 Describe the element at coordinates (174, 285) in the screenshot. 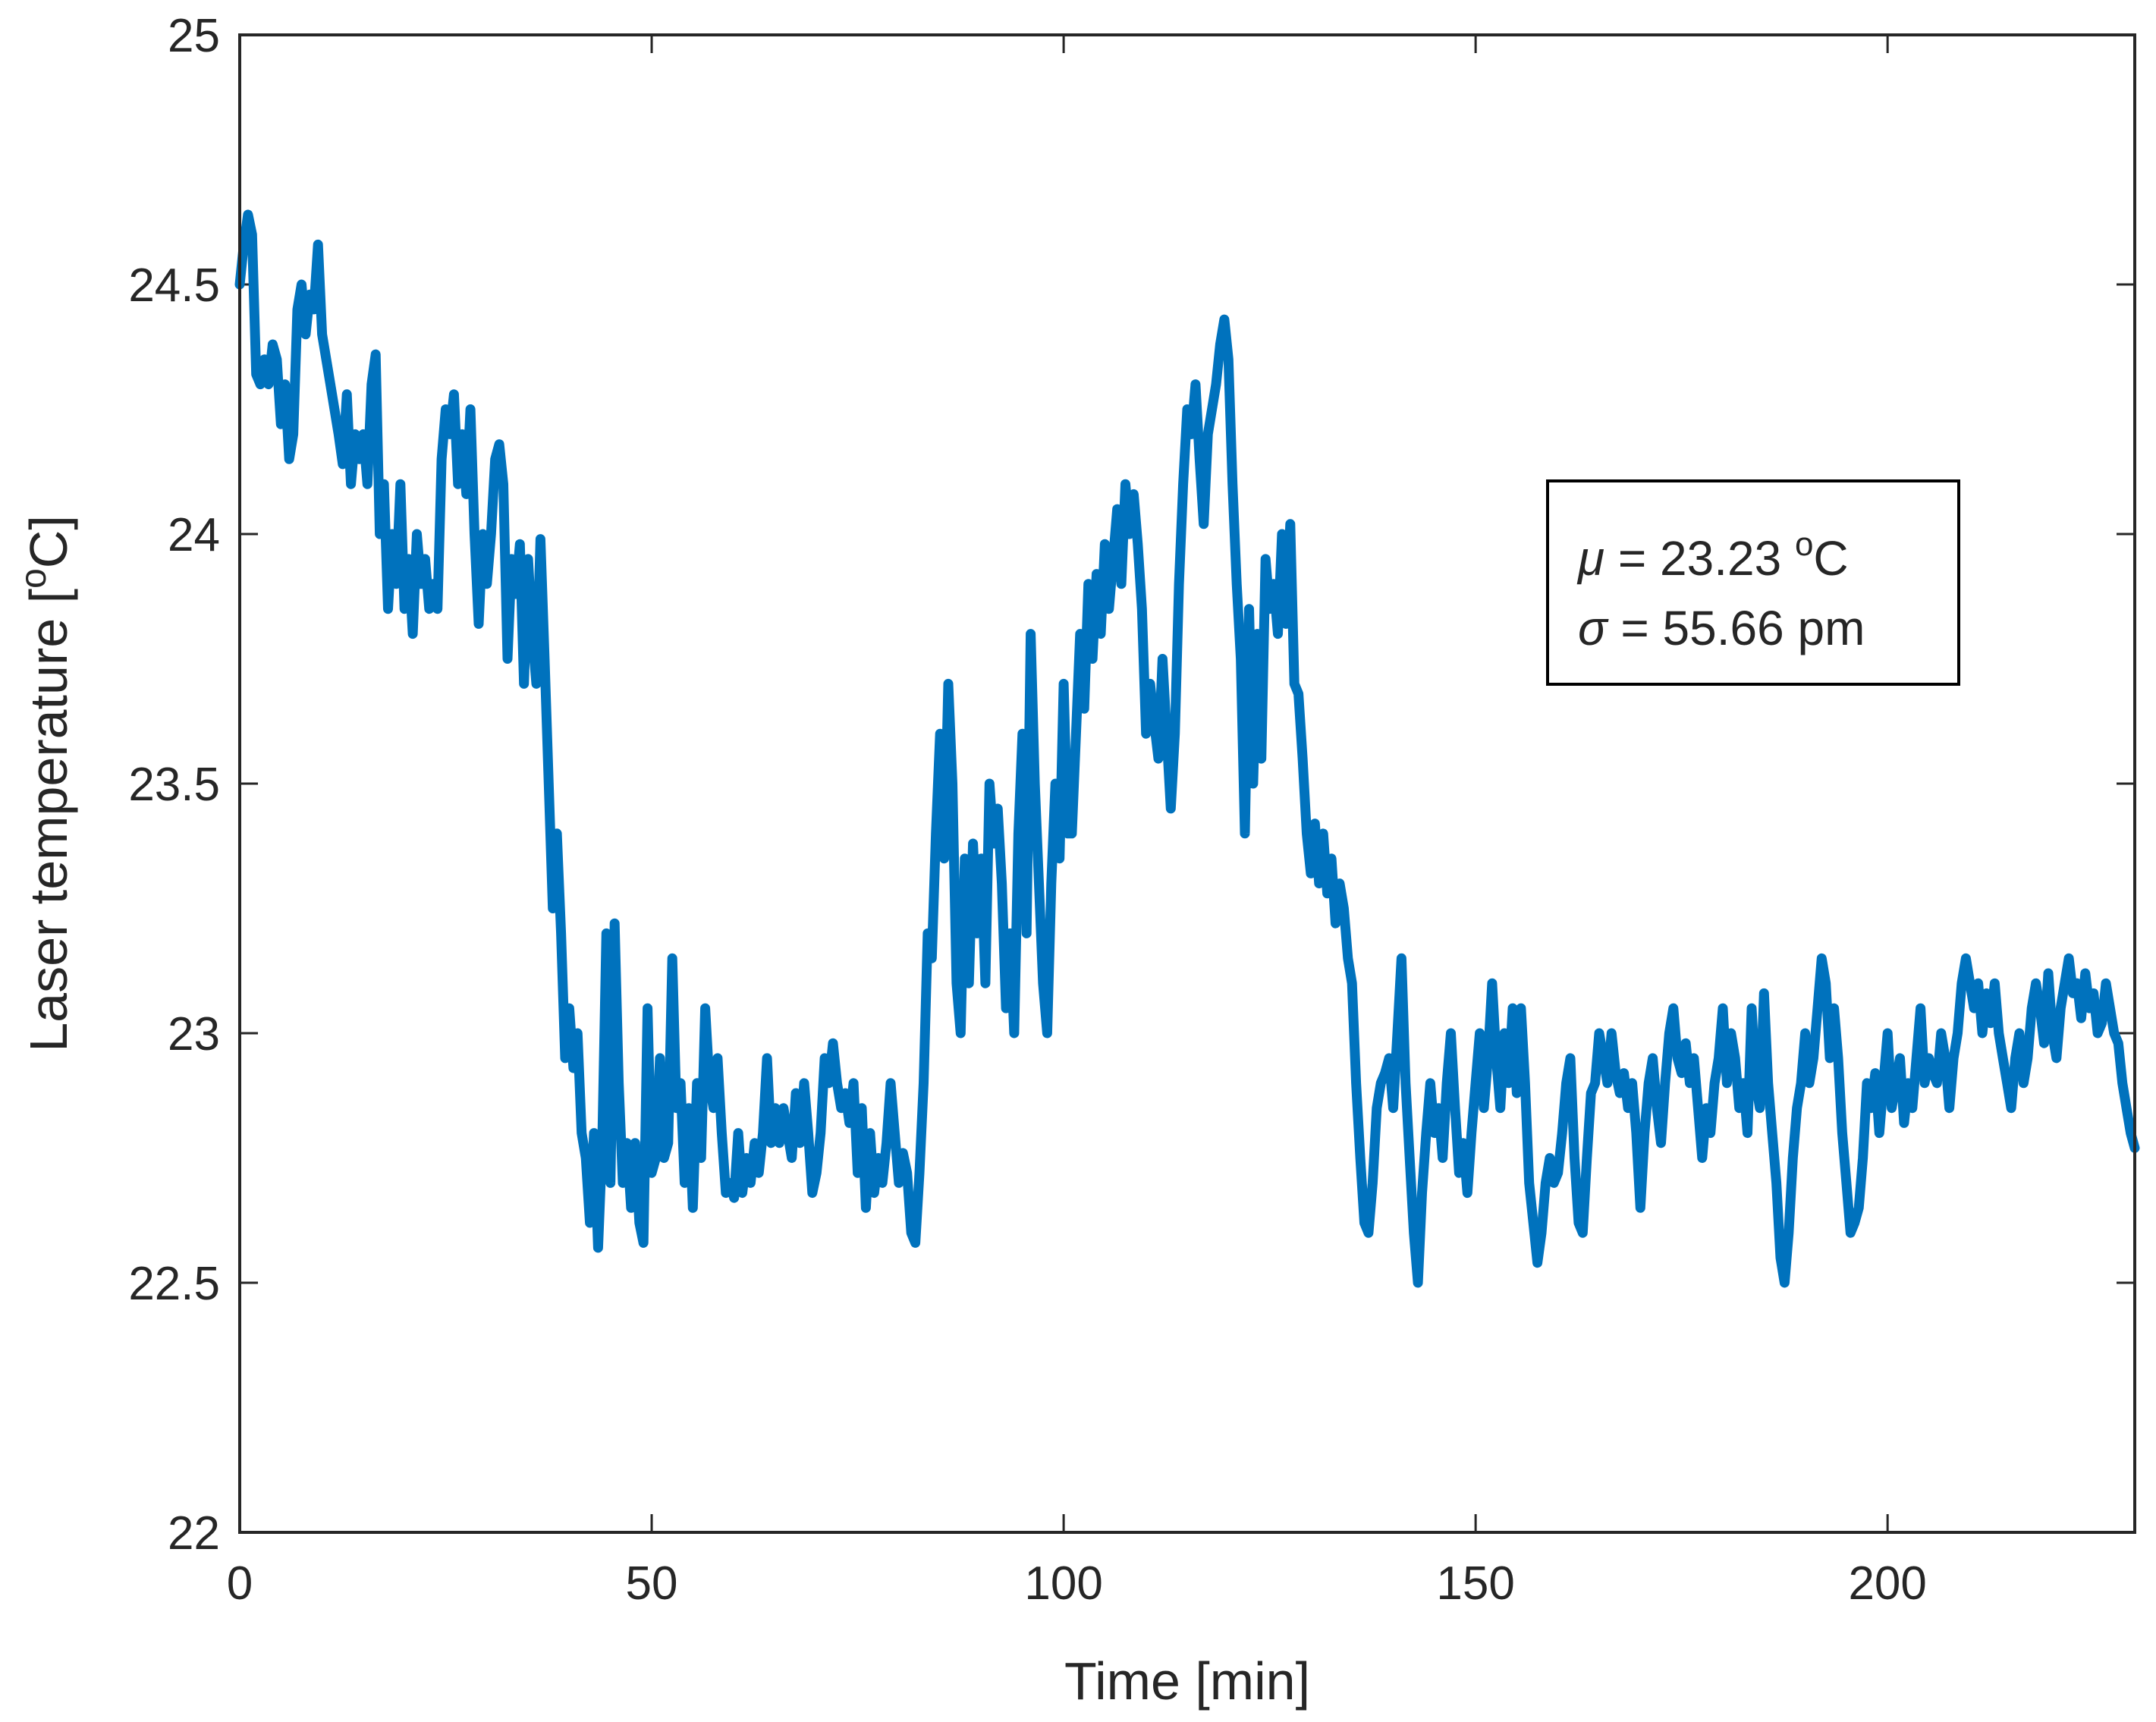

I see `y-tick-label: 24.5` at that location.